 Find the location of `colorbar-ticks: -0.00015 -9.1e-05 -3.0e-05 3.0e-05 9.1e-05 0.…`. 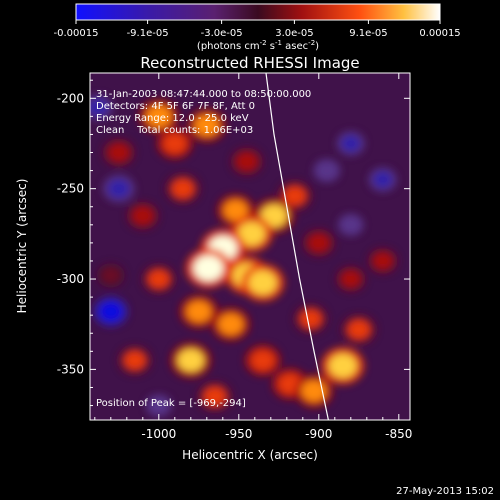

colorbar-ticks: -0.00015 -9.1e-05 -3.0e-05 3.0e-05 9.1e-05 0.… is located at coordinates (257, 29).